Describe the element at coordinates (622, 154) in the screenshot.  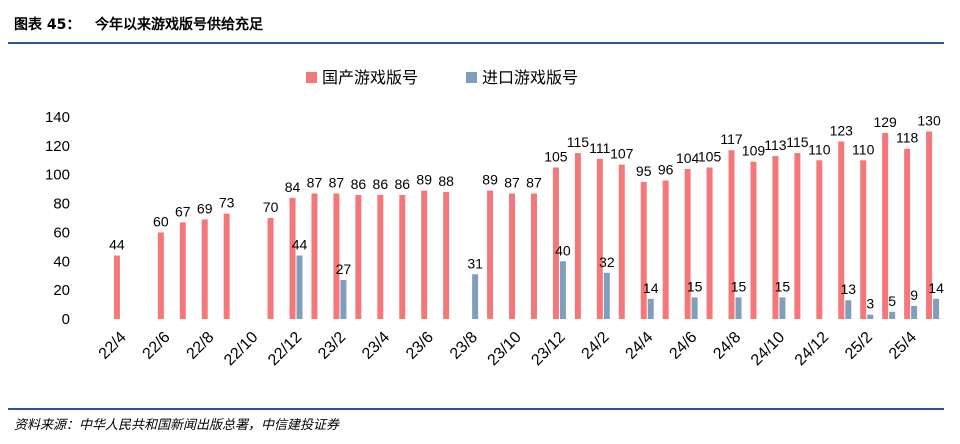
I see `data-label-domestic: 107` at that location.